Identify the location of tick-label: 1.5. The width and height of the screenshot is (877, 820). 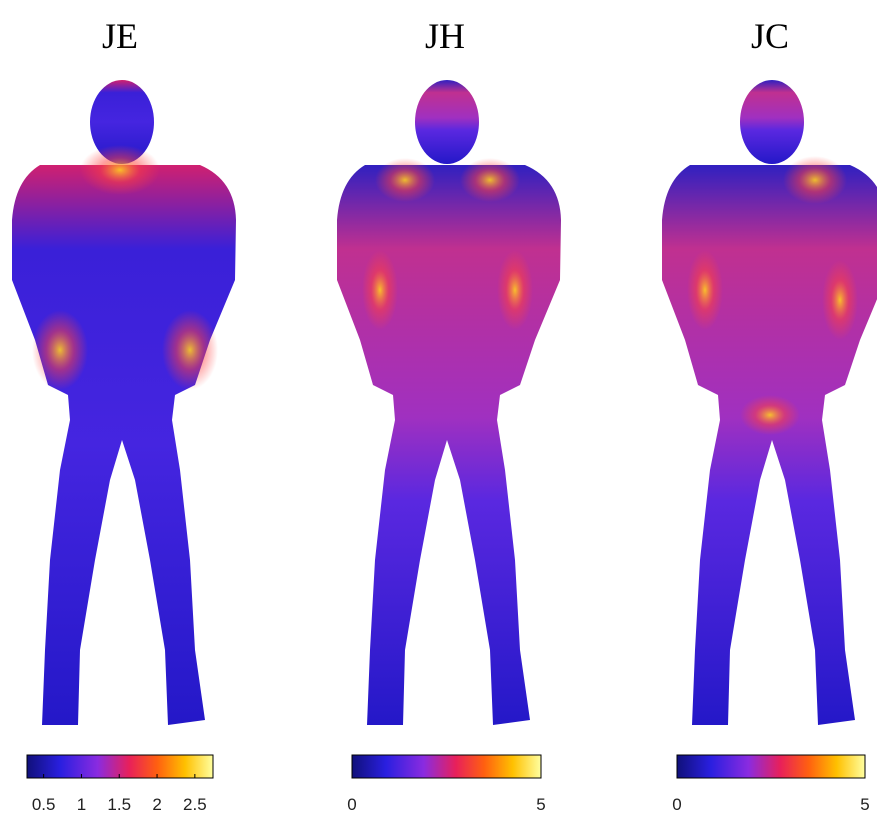
(119, 804).